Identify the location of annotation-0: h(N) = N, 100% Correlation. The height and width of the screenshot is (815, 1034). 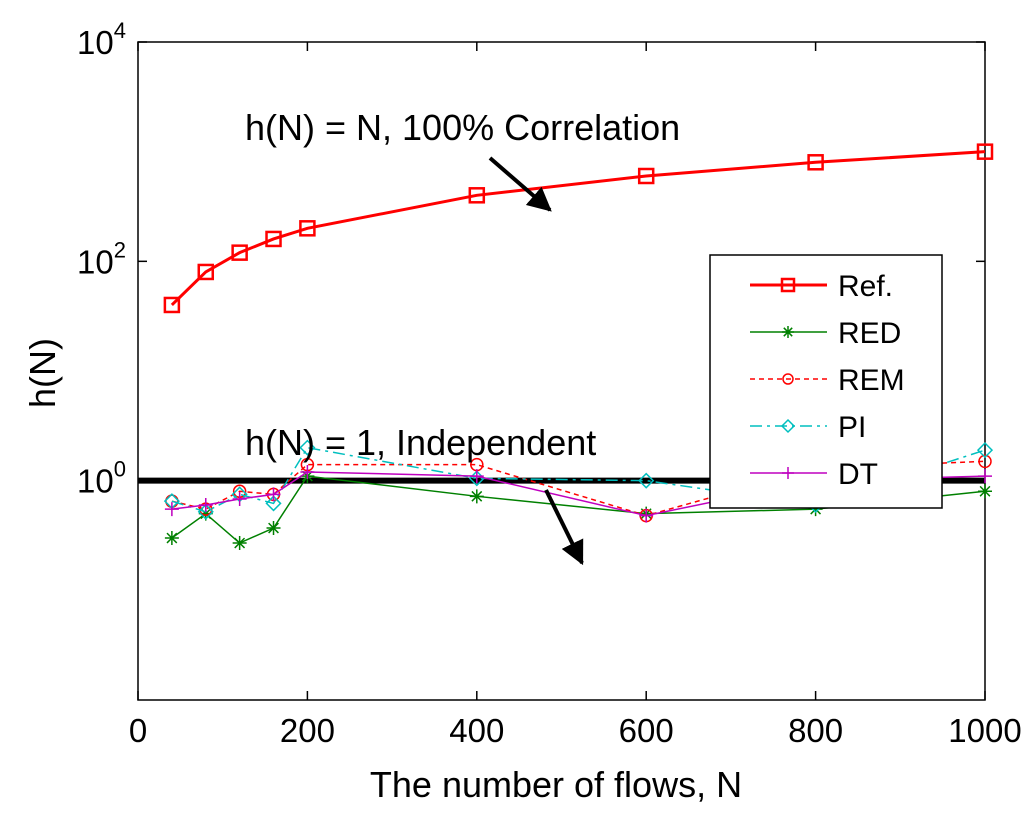
(462, 127).